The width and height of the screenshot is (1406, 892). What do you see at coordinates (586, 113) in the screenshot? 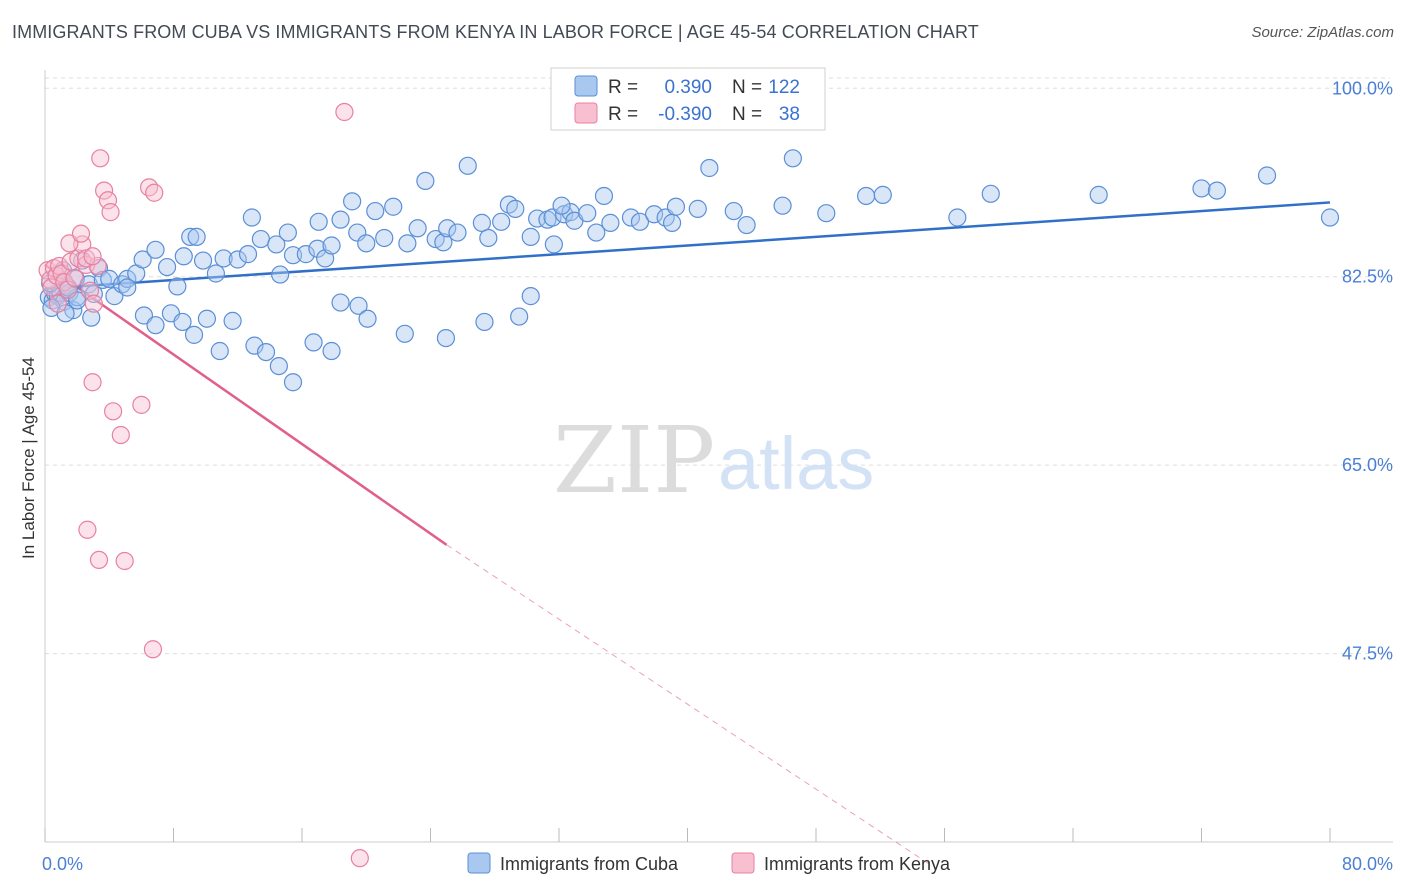
I see `legend-swatch-kenya` at bounding box center [586, 113].